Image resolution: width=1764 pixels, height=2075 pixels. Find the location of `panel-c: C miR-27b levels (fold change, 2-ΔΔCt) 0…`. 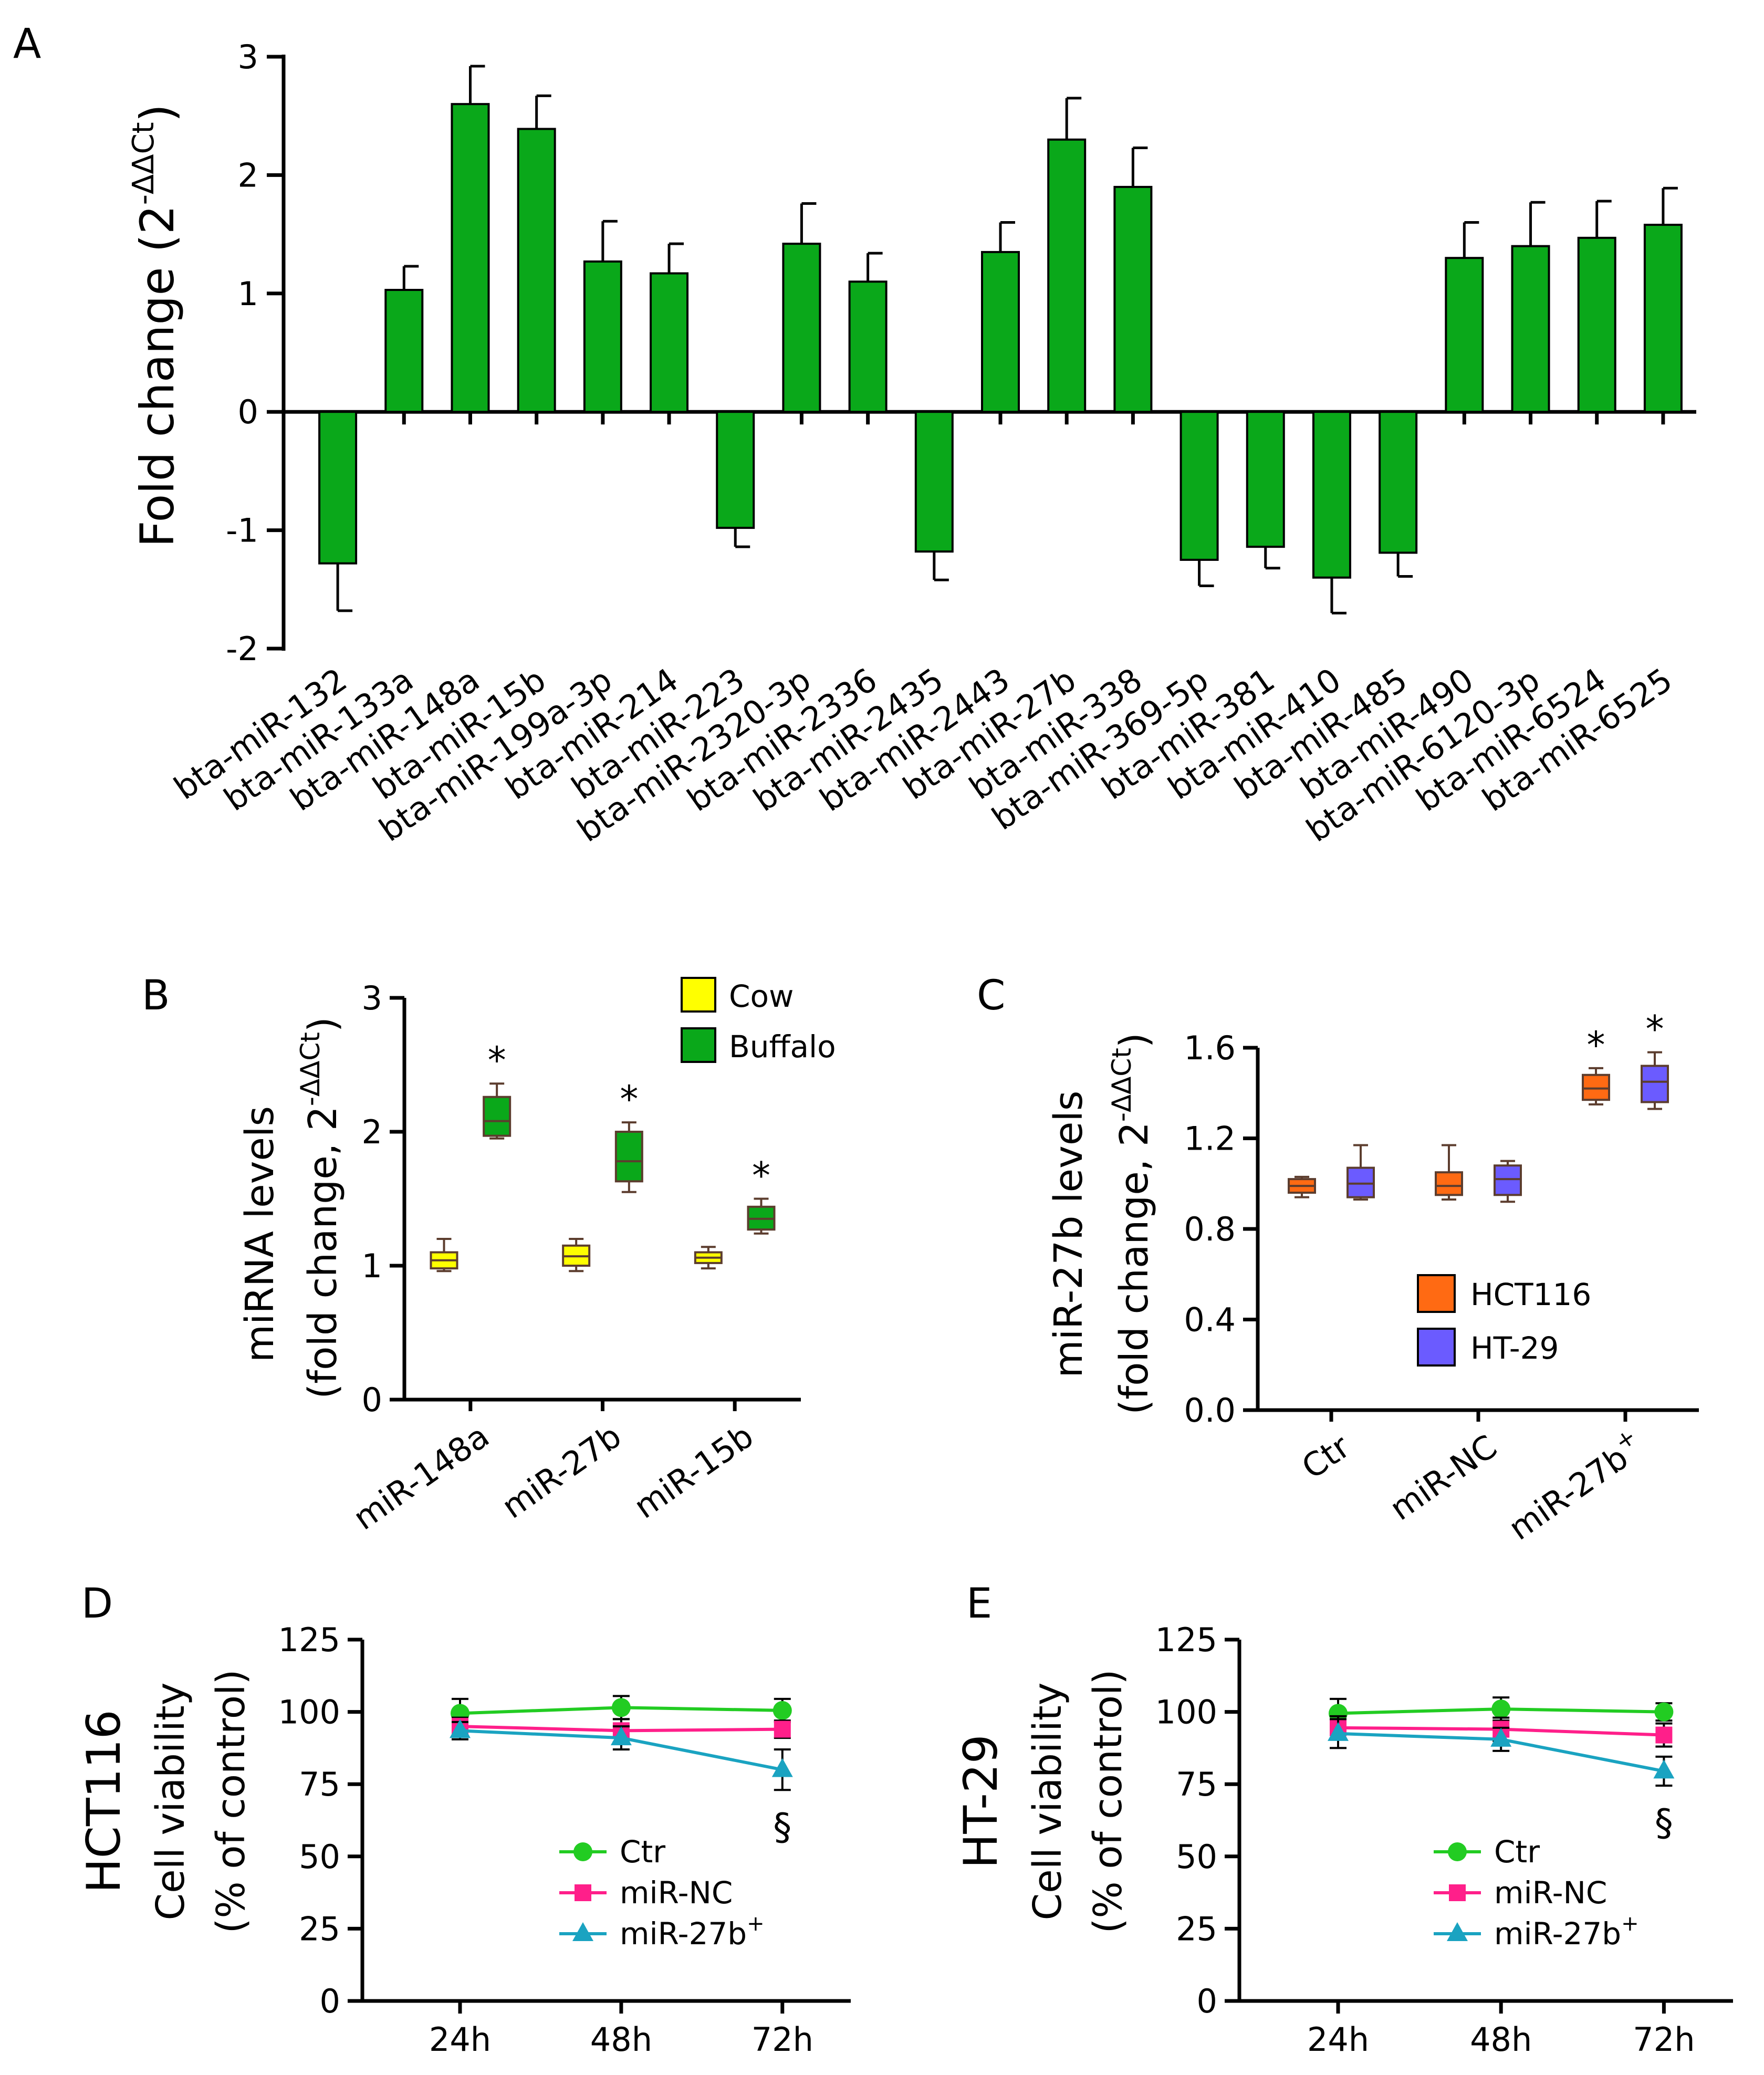

panel-c: C miR-27b levels (fold change, 2-ΔΔCt) 0… is located at coordinates (1338, 1260).